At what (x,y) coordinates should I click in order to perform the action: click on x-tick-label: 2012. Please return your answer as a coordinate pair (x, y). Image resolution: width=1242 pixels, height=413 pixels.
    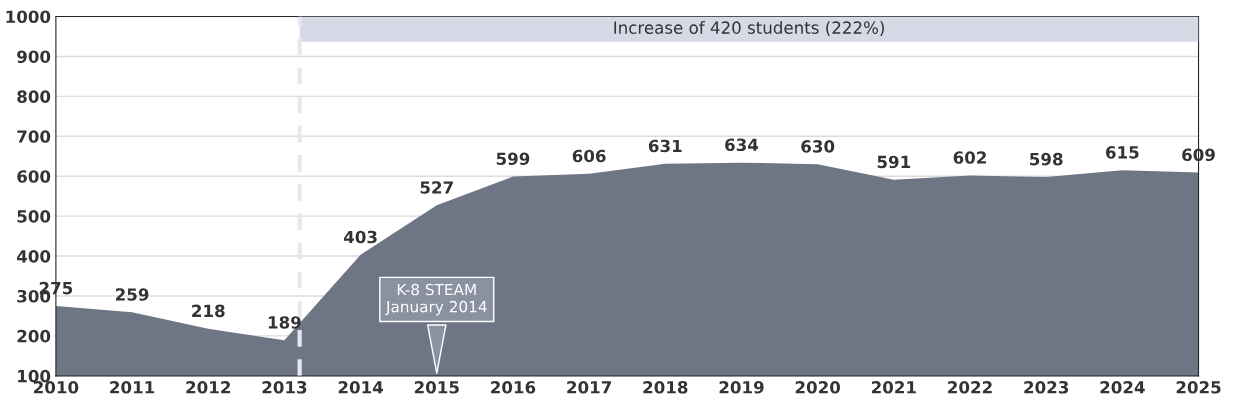
    Looking at the image, I should click on (208, 387).